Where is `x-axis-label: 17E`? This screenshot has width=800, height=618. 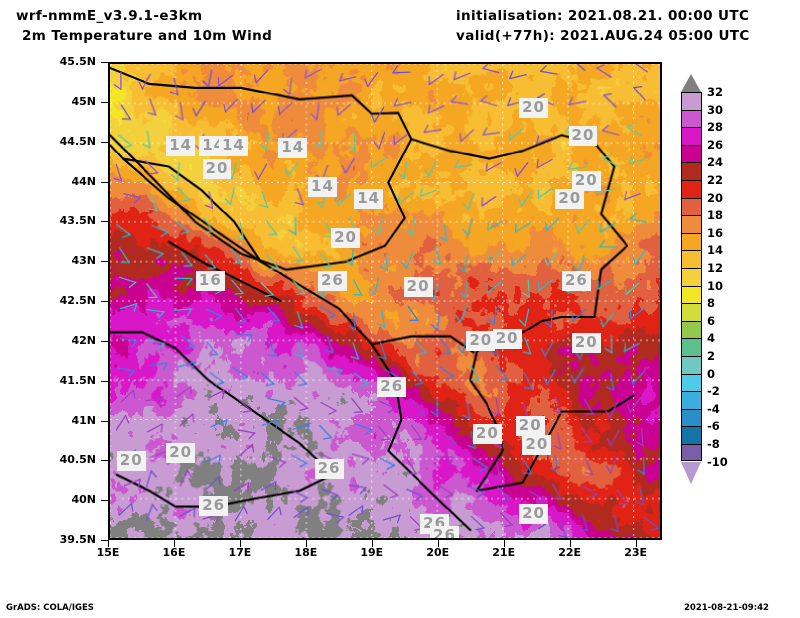
x-axis-label: 17E is located at coordinates (240, 552).